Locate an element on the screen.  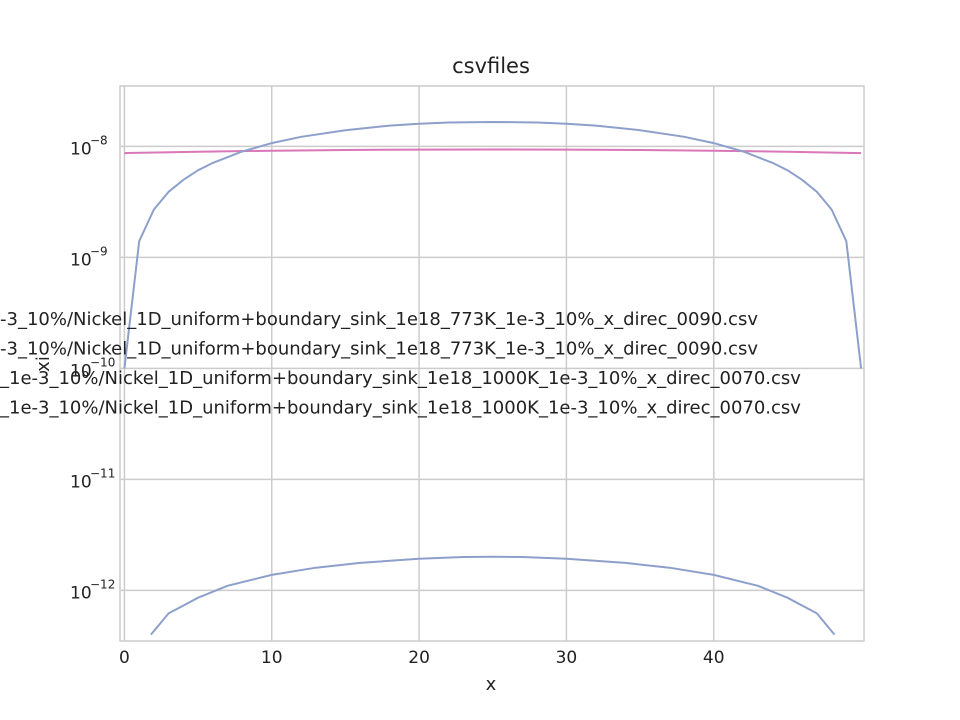
y-tick-label: 10⁻¹⁰ is located at coordinates (92, 368).